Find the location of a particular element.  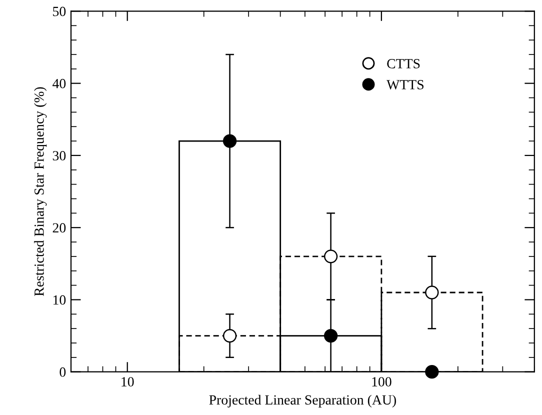

legend-label: CTTS is located at coordinates (403, 63).